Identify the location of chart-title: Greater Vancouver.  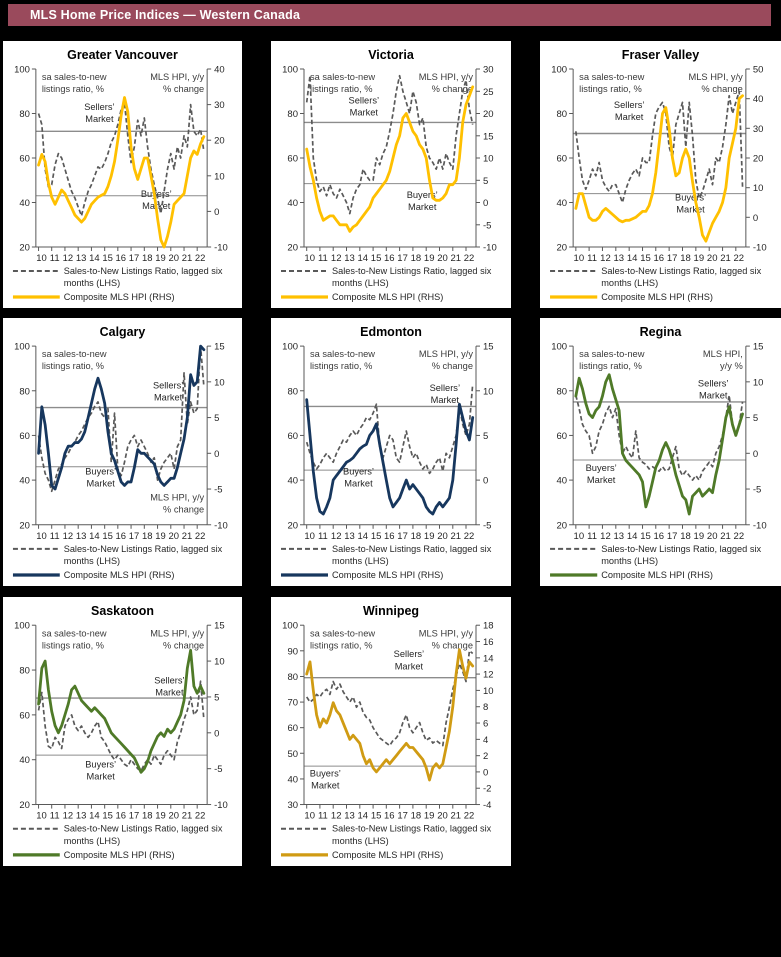
(122, 55).